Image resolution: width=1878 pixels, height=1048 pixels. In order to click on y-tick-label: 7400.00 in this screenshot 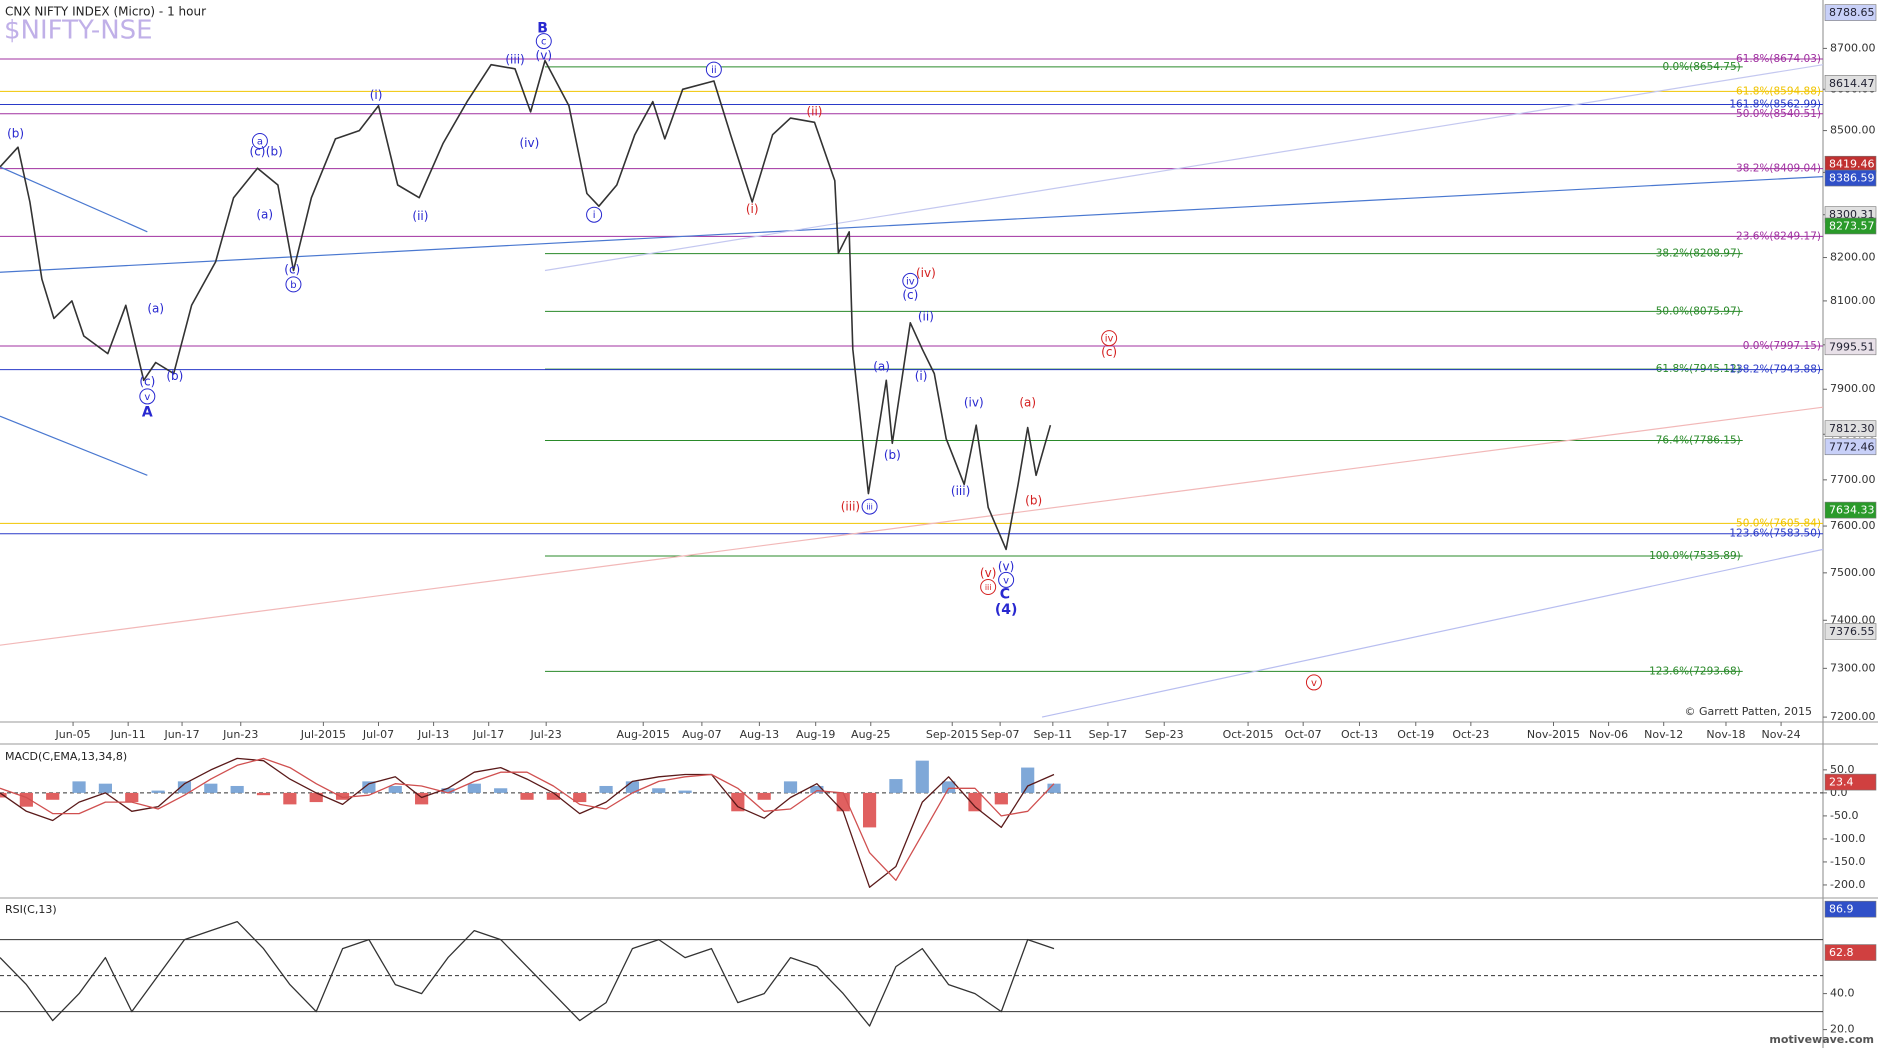, I will do `click(1853, 619)`.